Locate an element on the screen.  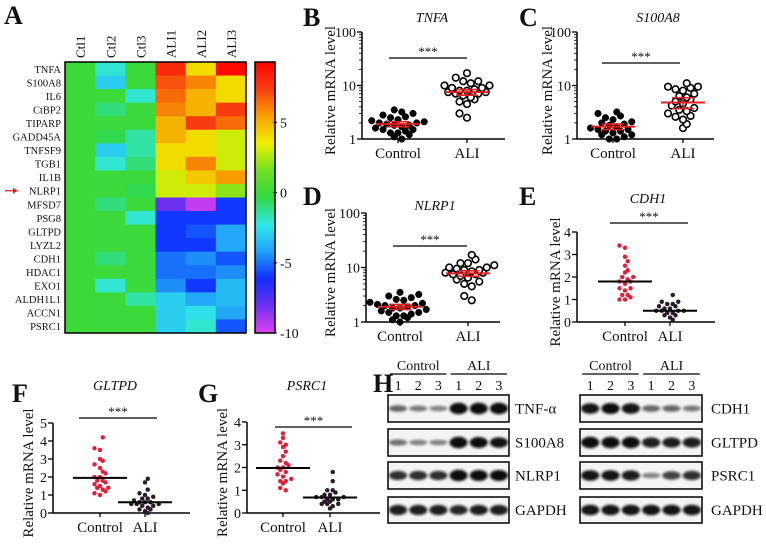
lane-label: 2 is located at coordinates (610, 386).